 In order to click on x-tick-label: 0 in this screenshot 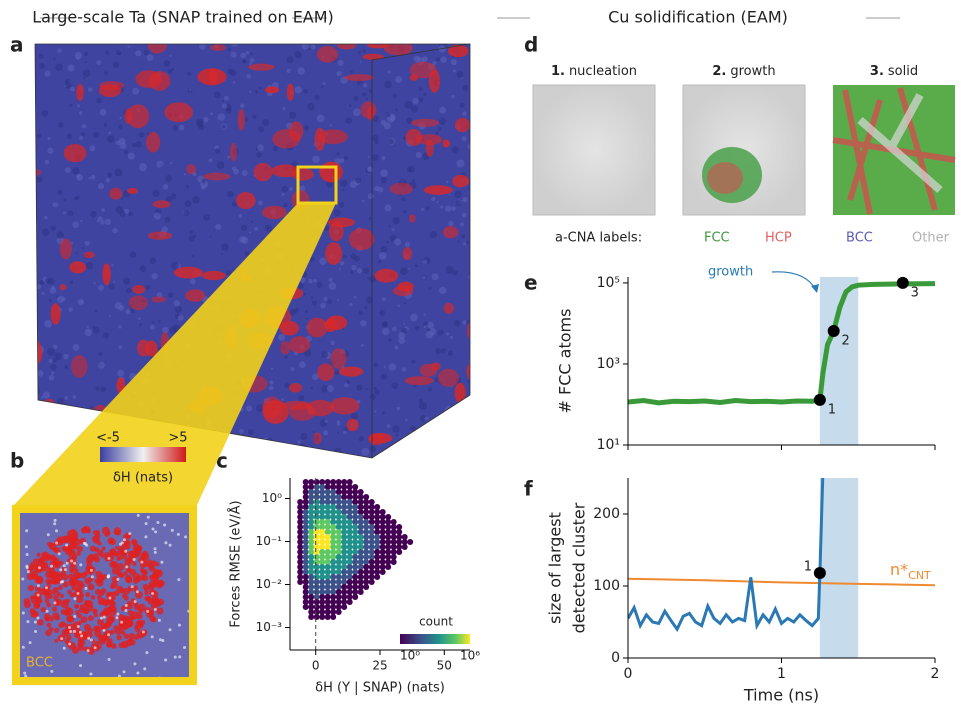, I will do `click(316, 666)`.